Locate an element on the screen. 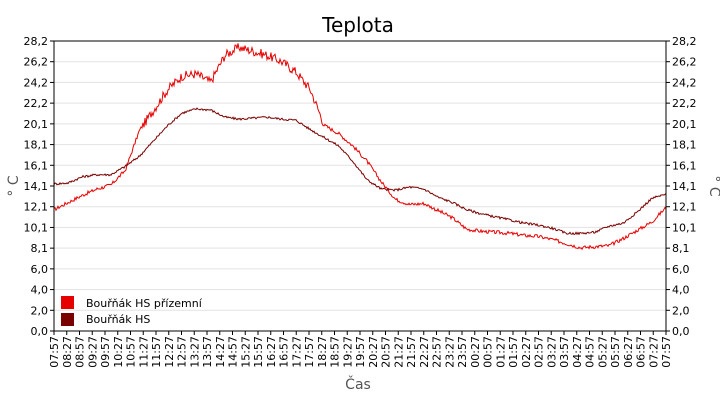 This screenshot has width=720, height=400. x-axis-title: Čas is located at coordinates (358, 384).